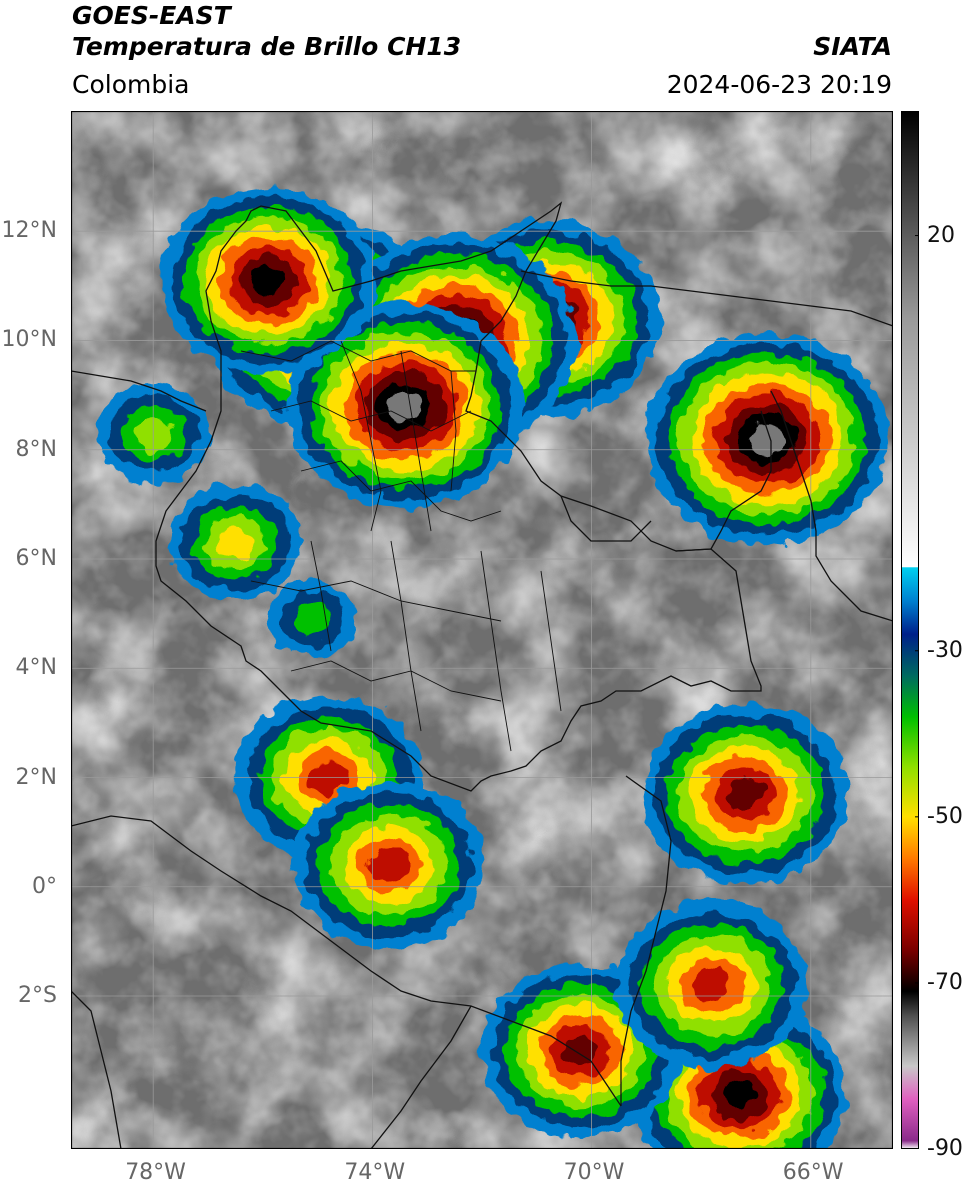 Image resolution: width=966 pixels, height=1190 pixels. Describe the element at coordinates (945, 1148) in the screenshot. I see `colorbar-tick-label: -90` at that location.